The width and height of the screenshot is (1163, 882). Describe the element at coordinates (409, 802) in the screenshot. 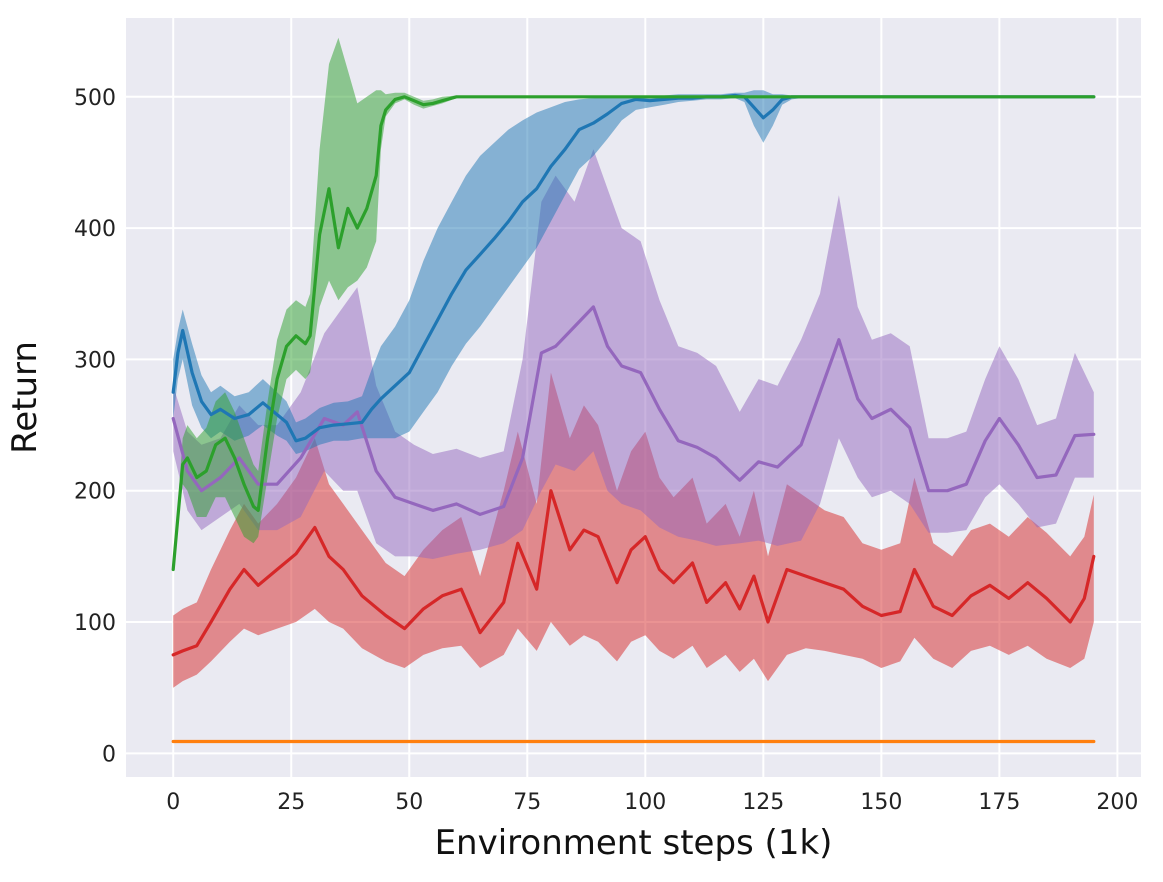

I see `x-tick-label: 50` at that location.